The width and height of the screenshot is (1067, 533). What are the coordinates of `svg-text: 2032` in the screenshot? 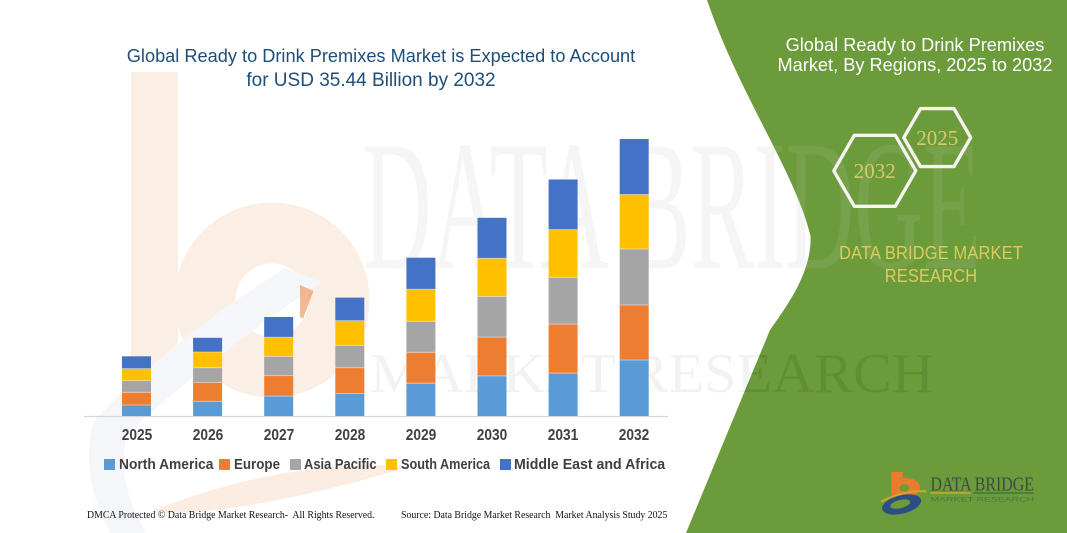 It's located at (875, 171).